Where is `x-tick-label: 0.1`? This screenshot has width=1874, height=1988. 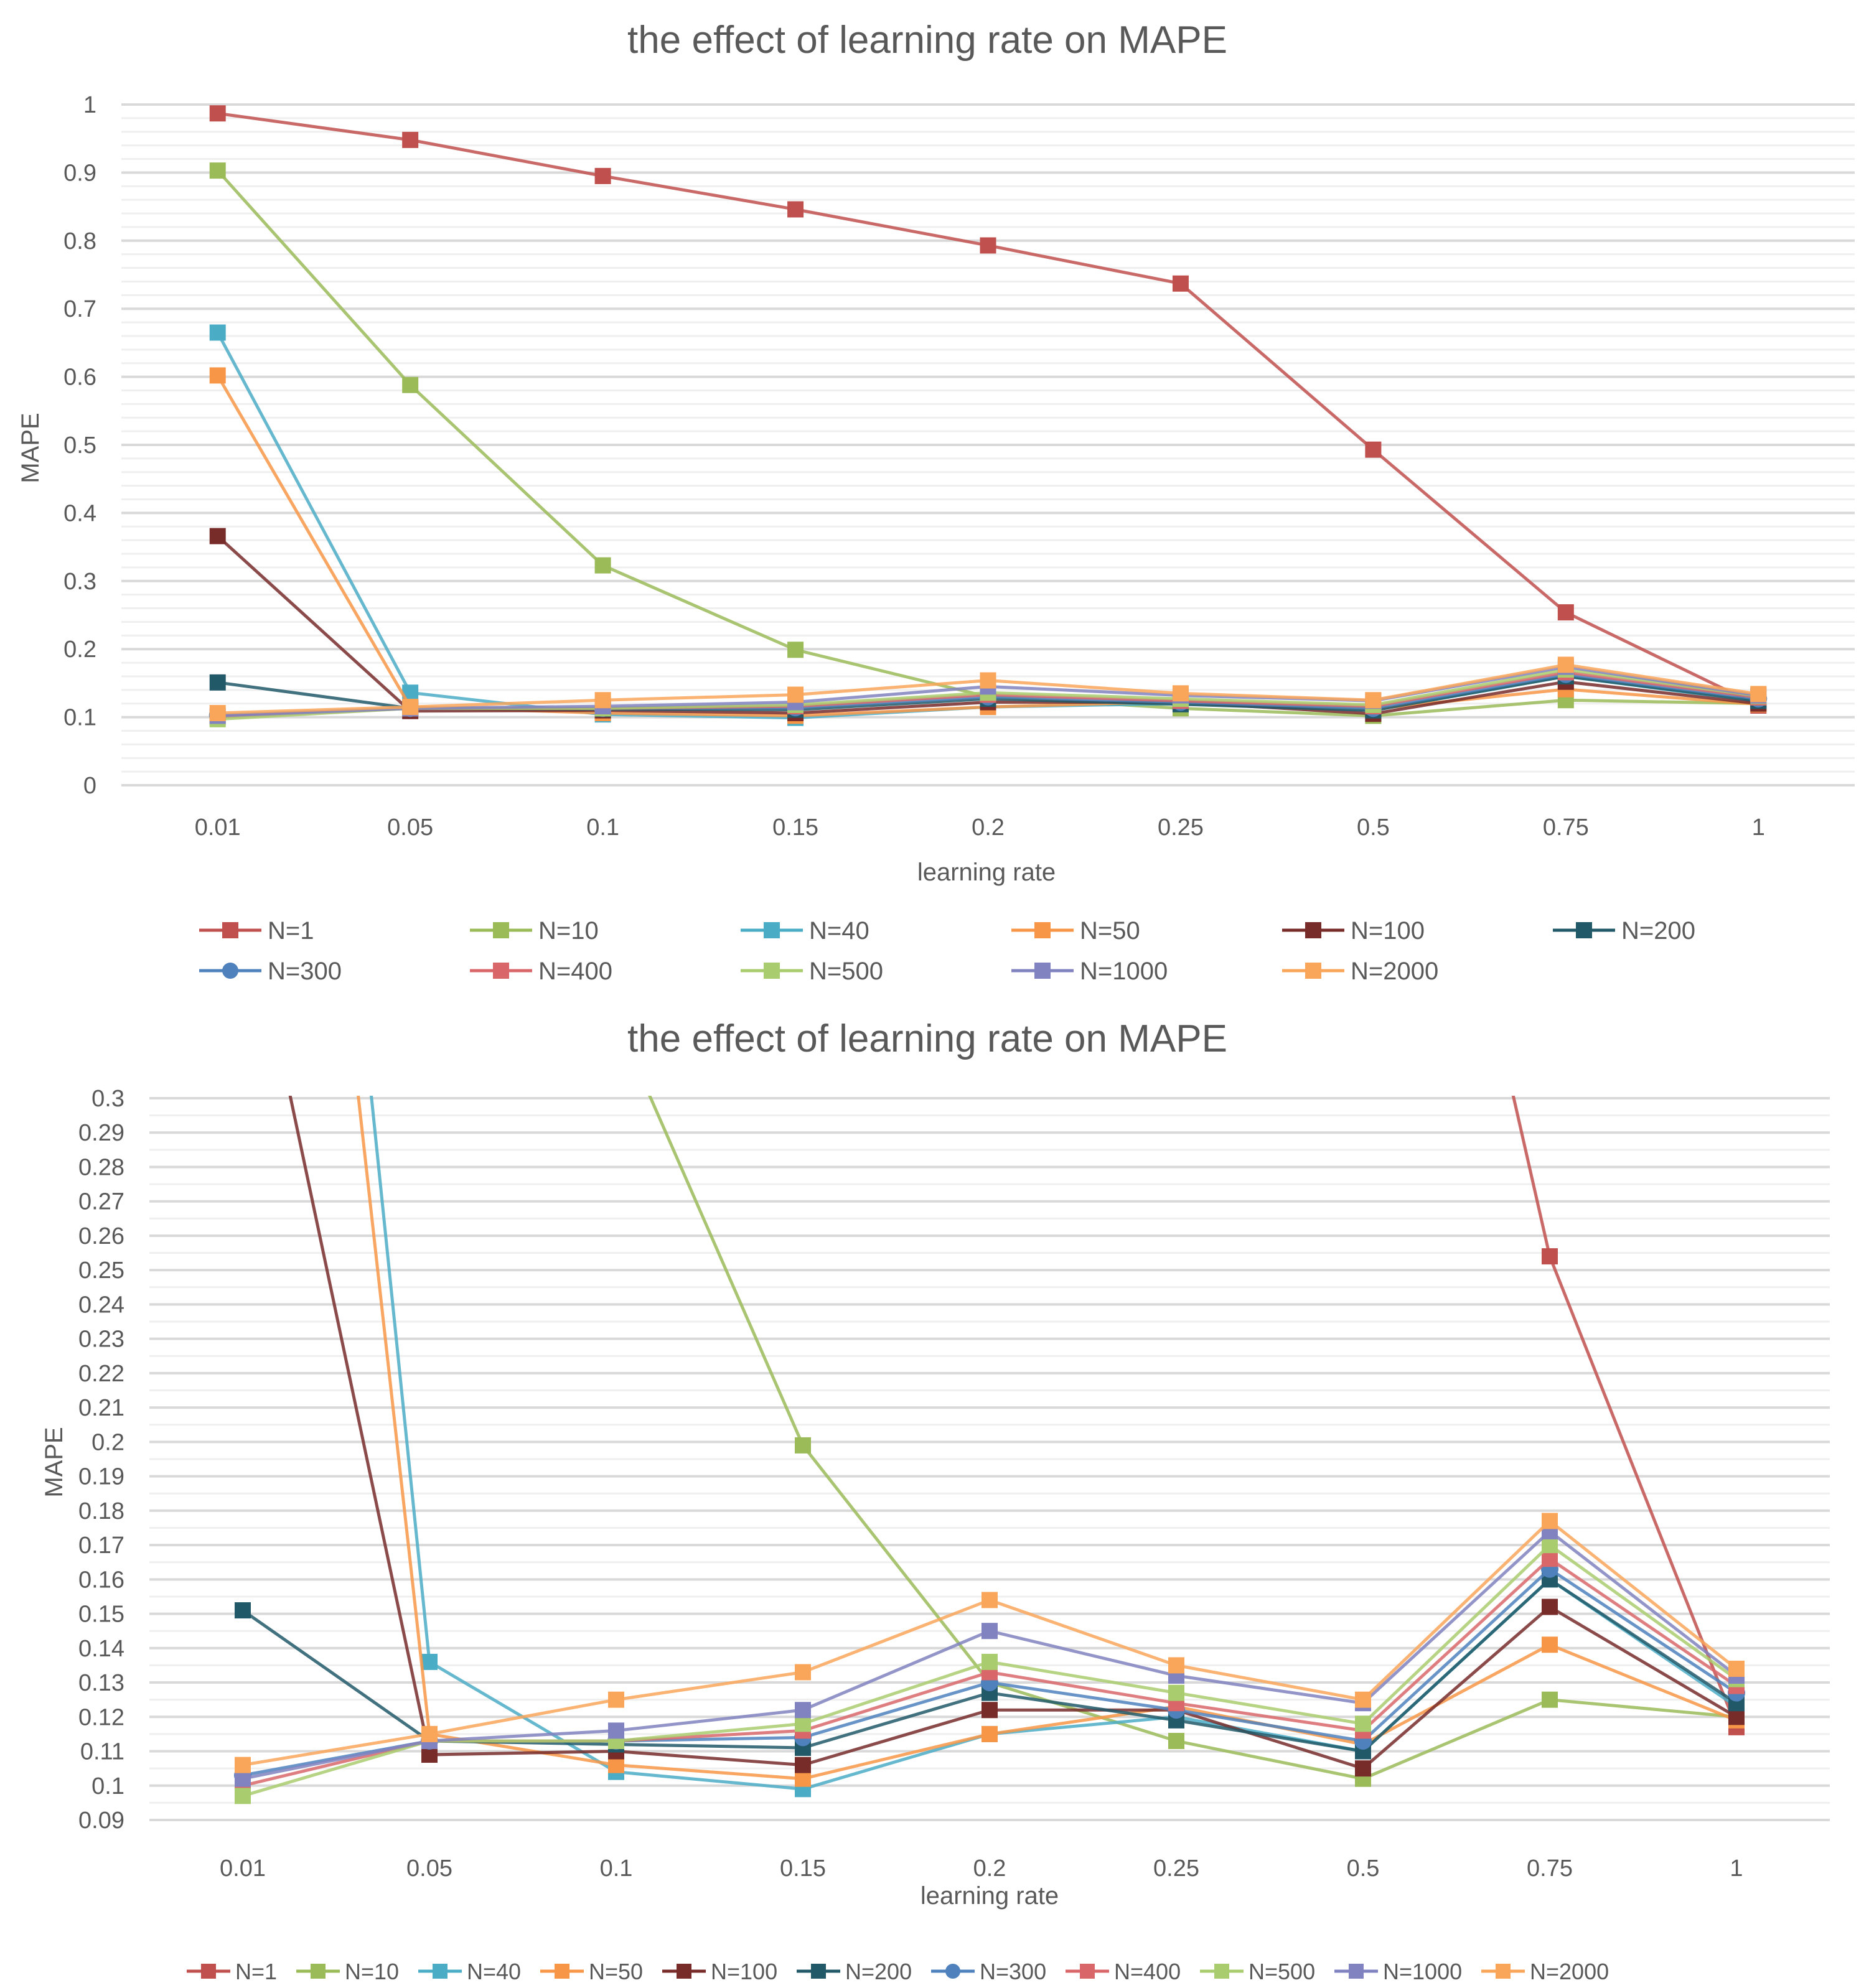
x-tick-label: 0.1 is located at coordinates (616, 1869).